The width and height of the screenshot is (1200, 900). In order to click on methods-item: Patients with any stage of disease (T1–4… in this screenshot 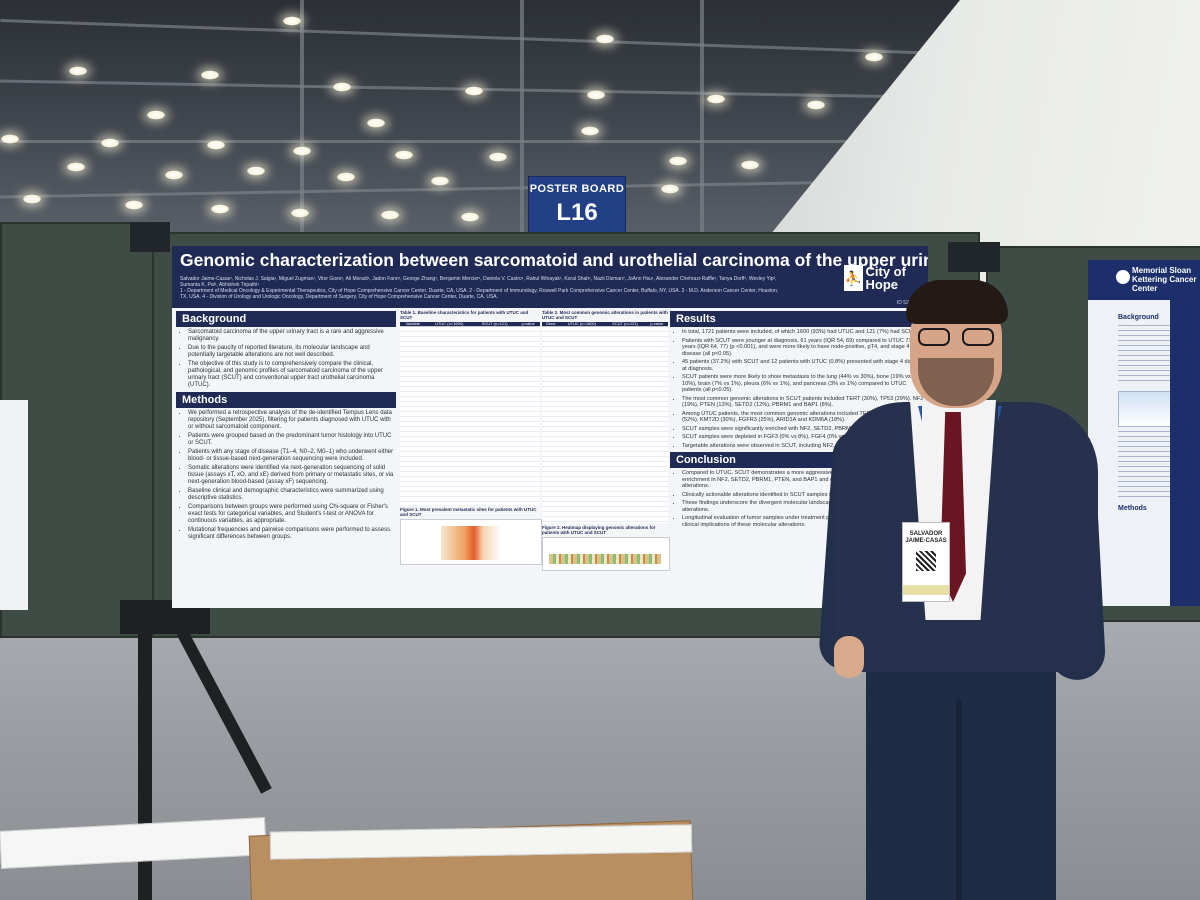, I will do `click(292, 456)`.